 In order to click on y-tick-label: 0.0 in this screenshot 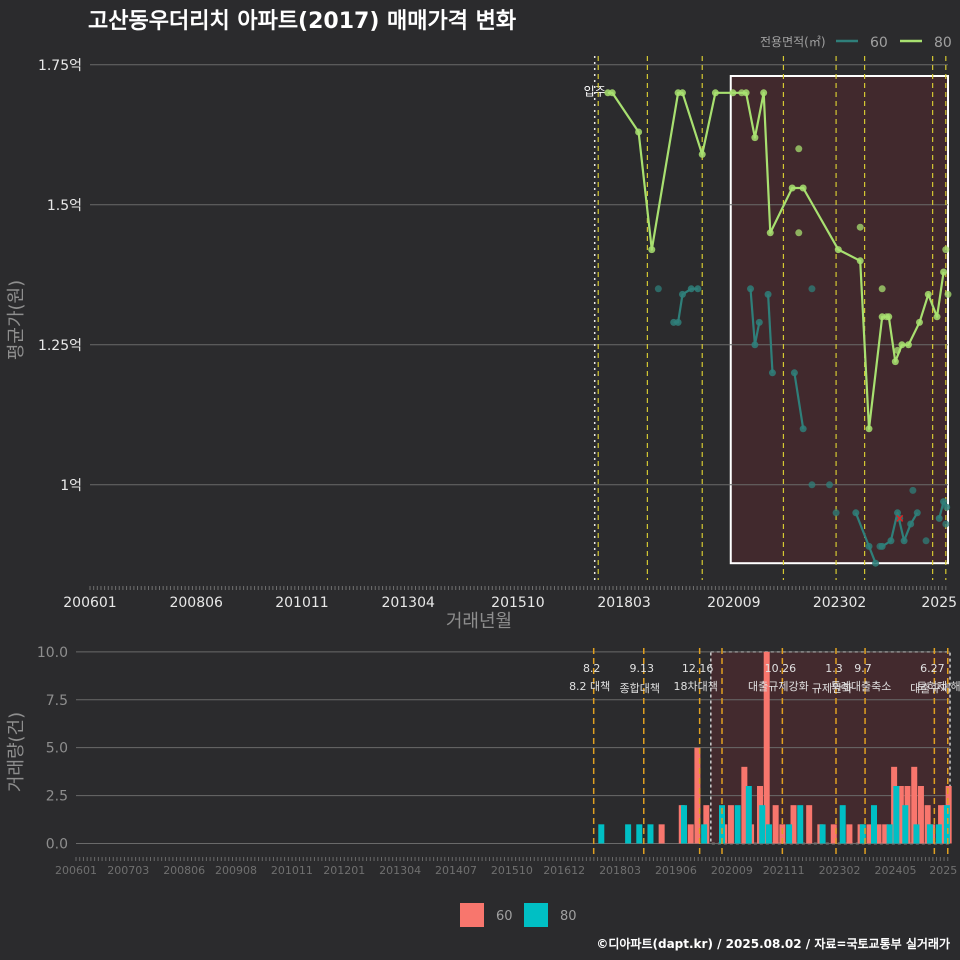, I will do `click(57, 845)`.